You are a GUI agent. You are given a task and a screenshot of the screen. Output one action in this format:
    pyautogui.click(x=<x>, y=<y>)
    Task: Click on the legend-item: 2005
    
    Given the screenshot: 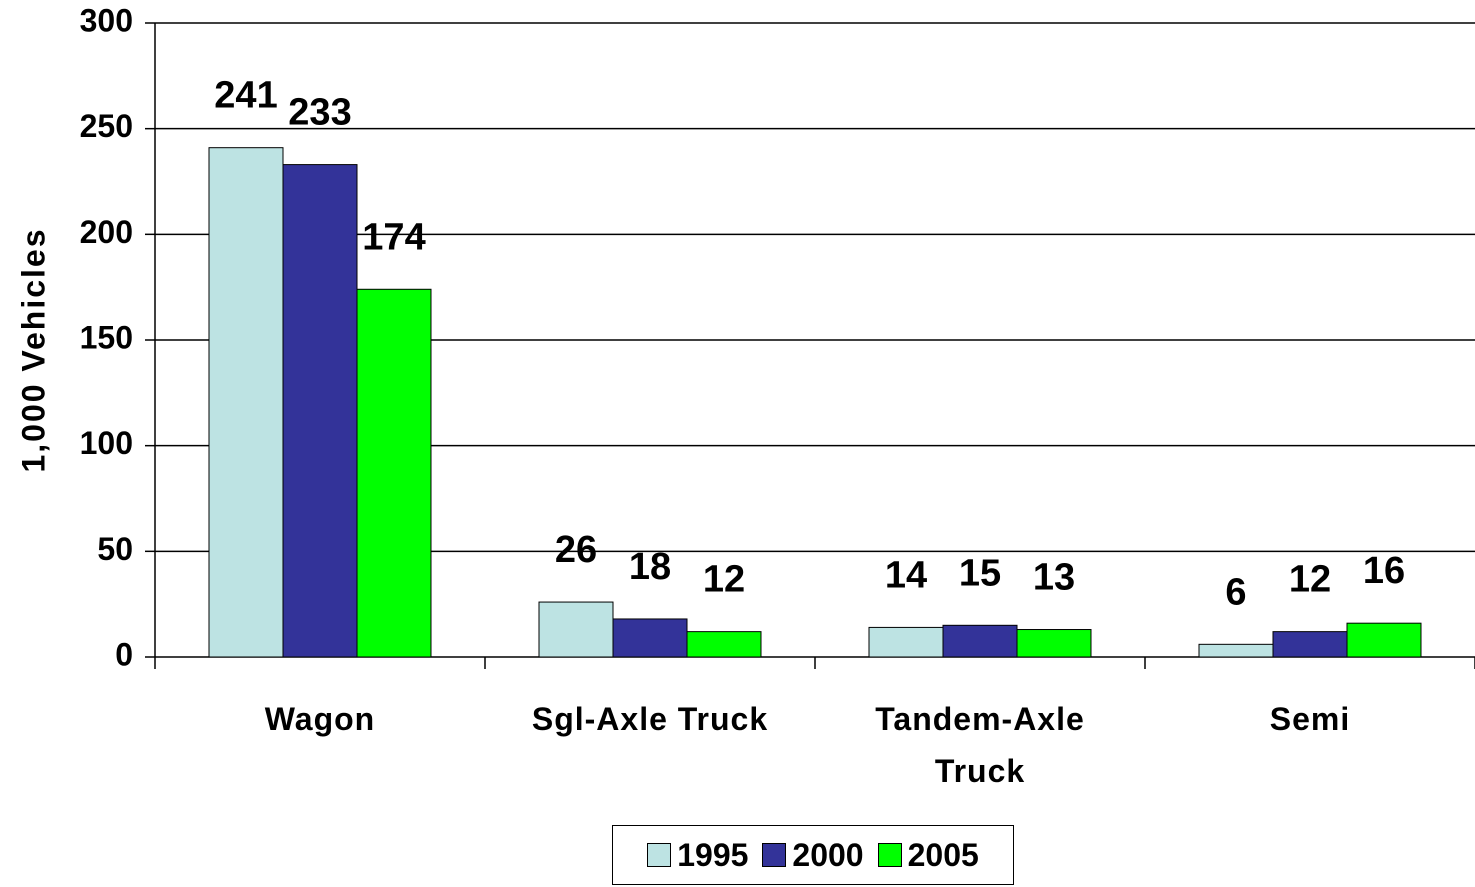 What is the action you would take?
    pyautogui.click(x=928, y=855)
    